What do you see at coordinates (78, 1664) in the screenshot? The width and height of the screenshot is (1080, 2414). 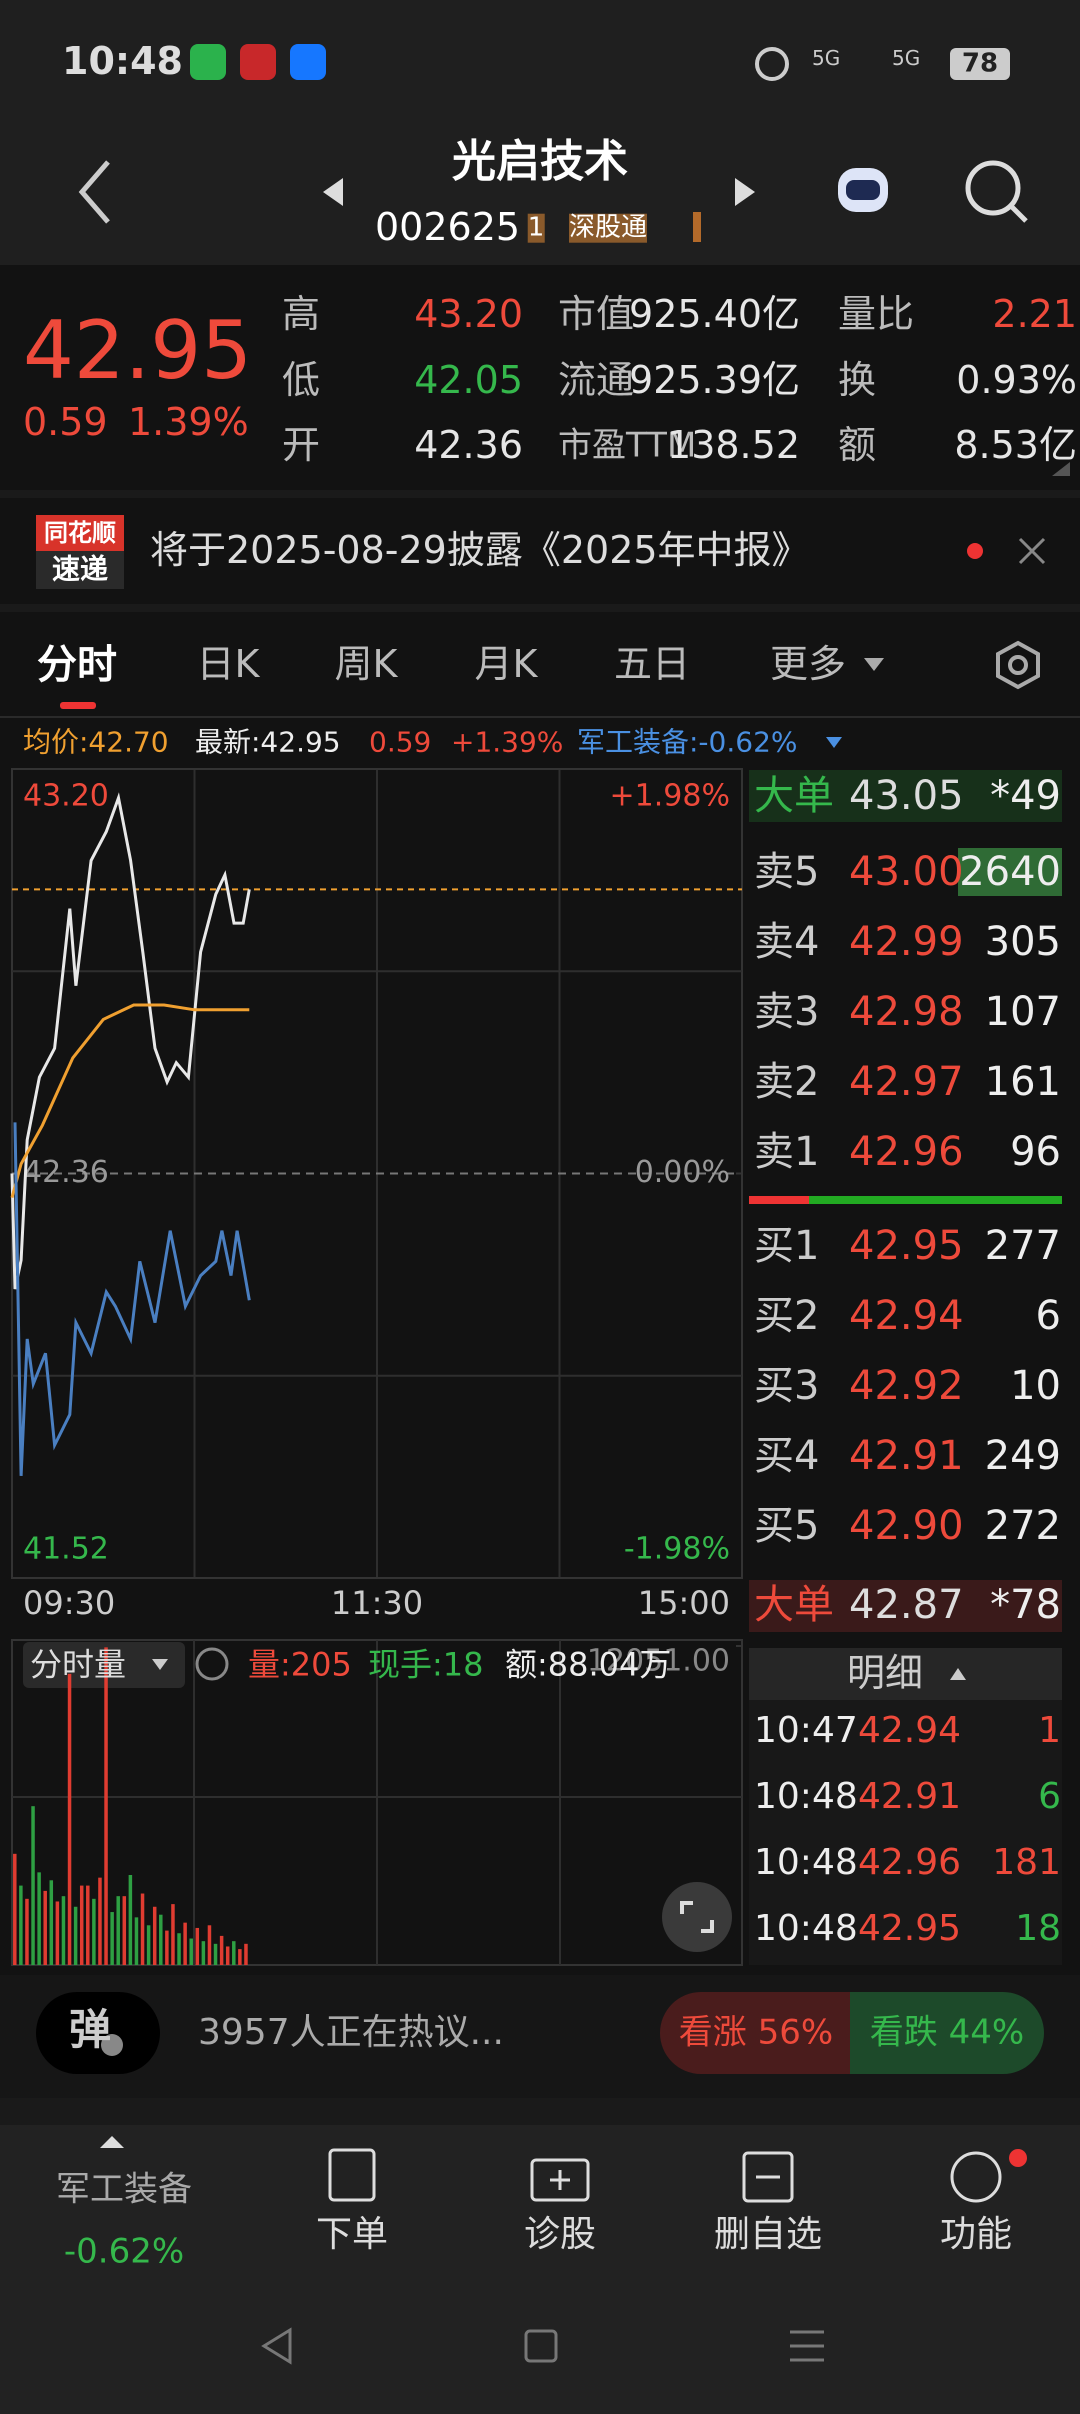 I see `selector-label: 分时量` at bounding box center [78, 1664].